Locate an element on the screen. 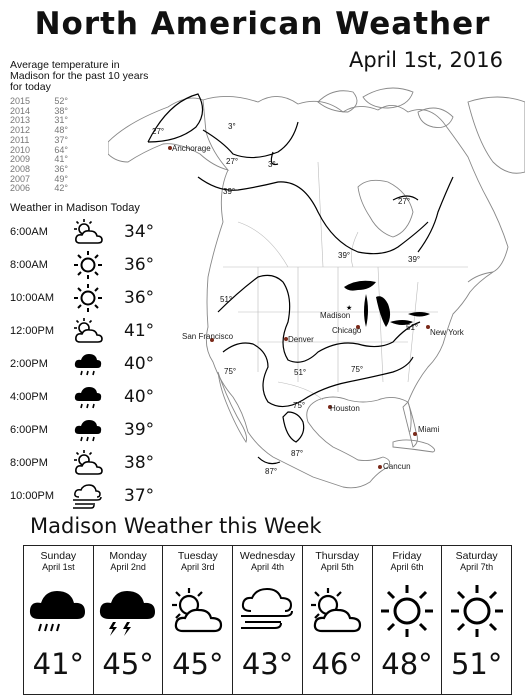 The height and width of the screenshot is (700, 525). averages-row: 2012 48° is located at coordinates (40, 130).